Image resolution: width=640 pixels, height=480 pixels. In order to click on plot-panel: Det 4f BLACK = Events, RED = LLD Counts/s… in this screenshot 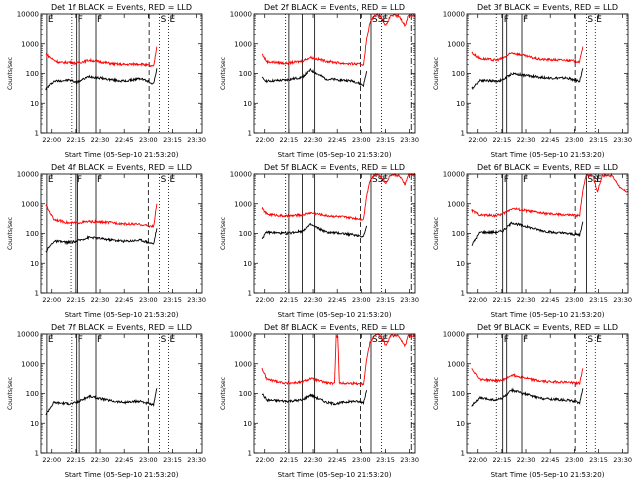, I will do `click(106, 241)`.